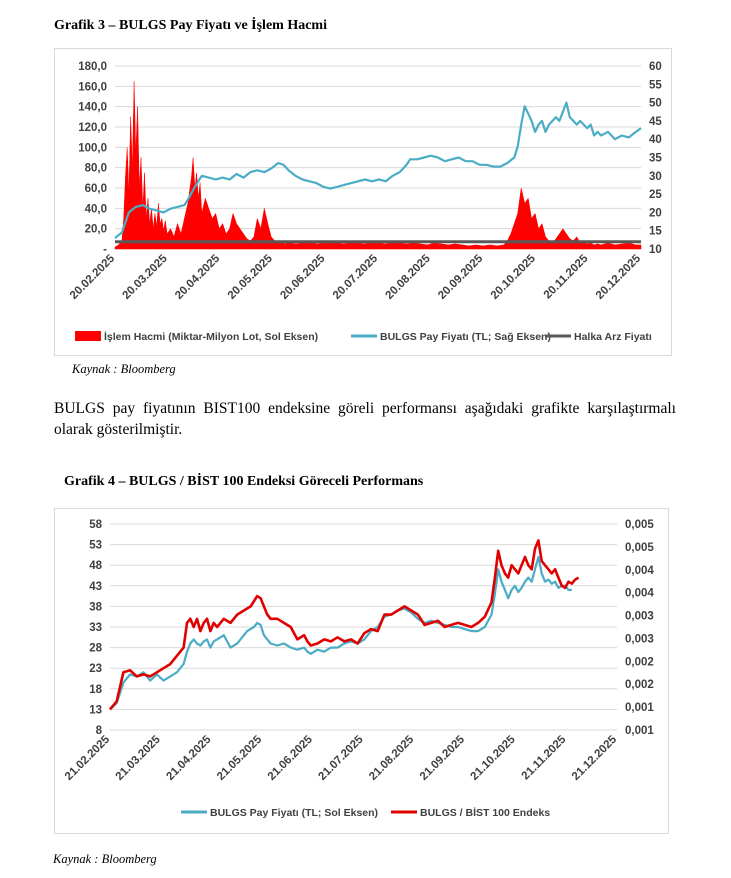 This screenshot has width=731, height=878. What do you see at coordinates (88, 336) in the screenshot?
I see `legend-swatch` at bounding box center [88, 336].